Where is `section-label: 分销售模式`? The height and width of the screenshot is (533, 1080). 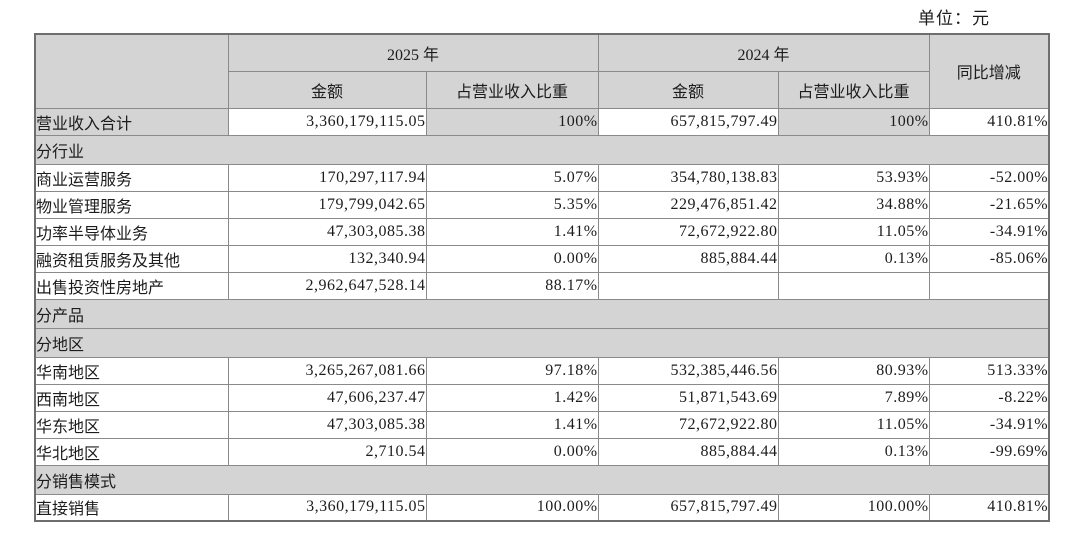 section-label: 分销售模式 is located at coordinates (542, 479).